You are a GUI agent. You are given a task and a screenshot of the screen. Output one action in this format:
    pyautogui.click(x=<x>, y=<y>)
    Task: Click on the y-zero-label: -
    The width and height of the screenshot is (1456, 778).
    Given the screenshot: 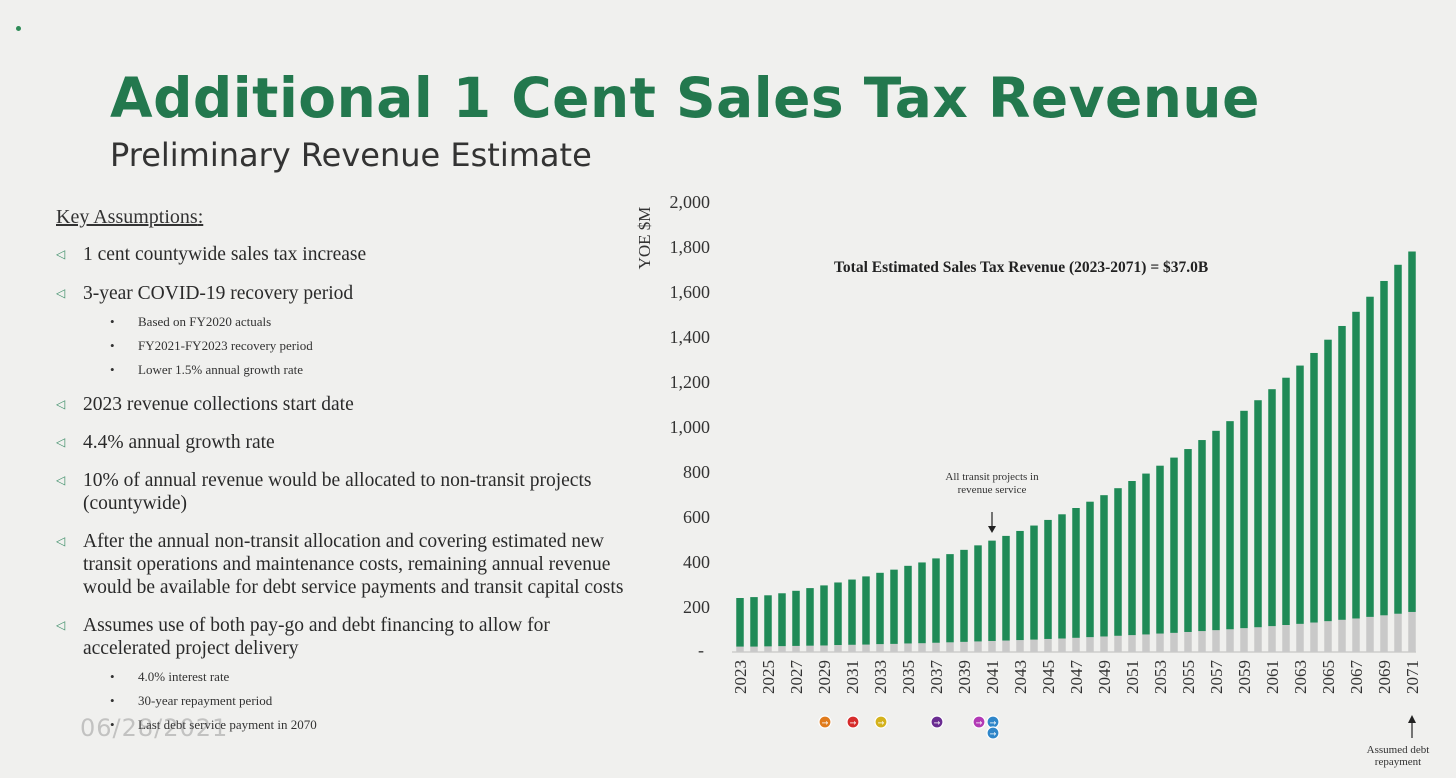 What is the action you would take?
    pyautogui.click(x=701, y=650)
    